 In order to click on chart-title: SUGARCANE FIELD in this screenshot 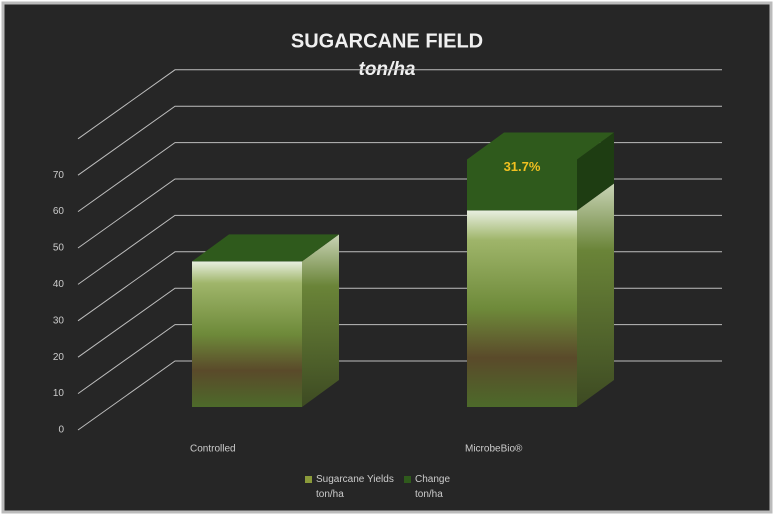, I will do `click(387, 41)`.